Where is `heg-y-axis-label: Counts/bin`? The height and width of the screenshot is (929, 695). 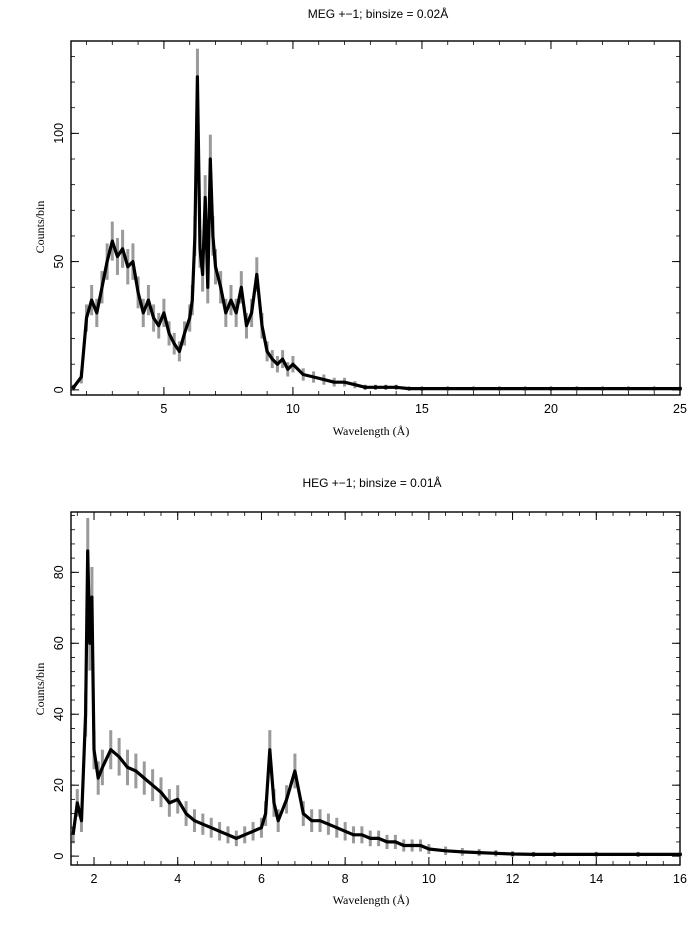
heg-y-axis-label: Counts/bin is located at coordinates (40, 689).